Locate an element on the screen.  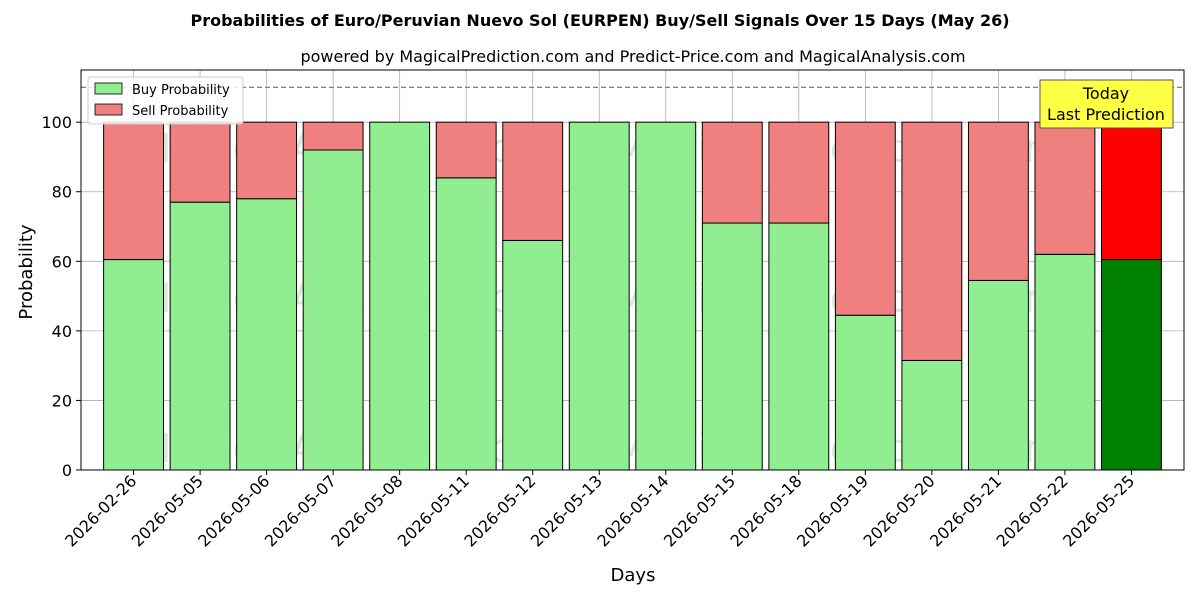
callout-line-today: Today is located at coordinates (1105, 93).